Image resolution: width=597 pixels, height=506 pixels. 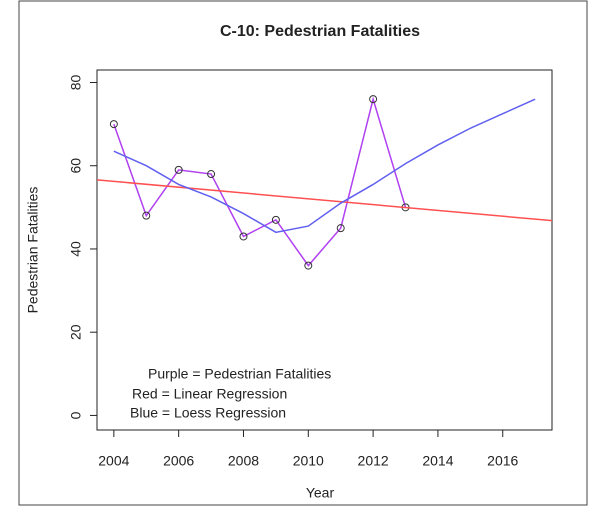 What do you see at coordinates (502, 461) in the screenshot?
I see `x-tick-label: 2016` at bounding box center [502, 461].